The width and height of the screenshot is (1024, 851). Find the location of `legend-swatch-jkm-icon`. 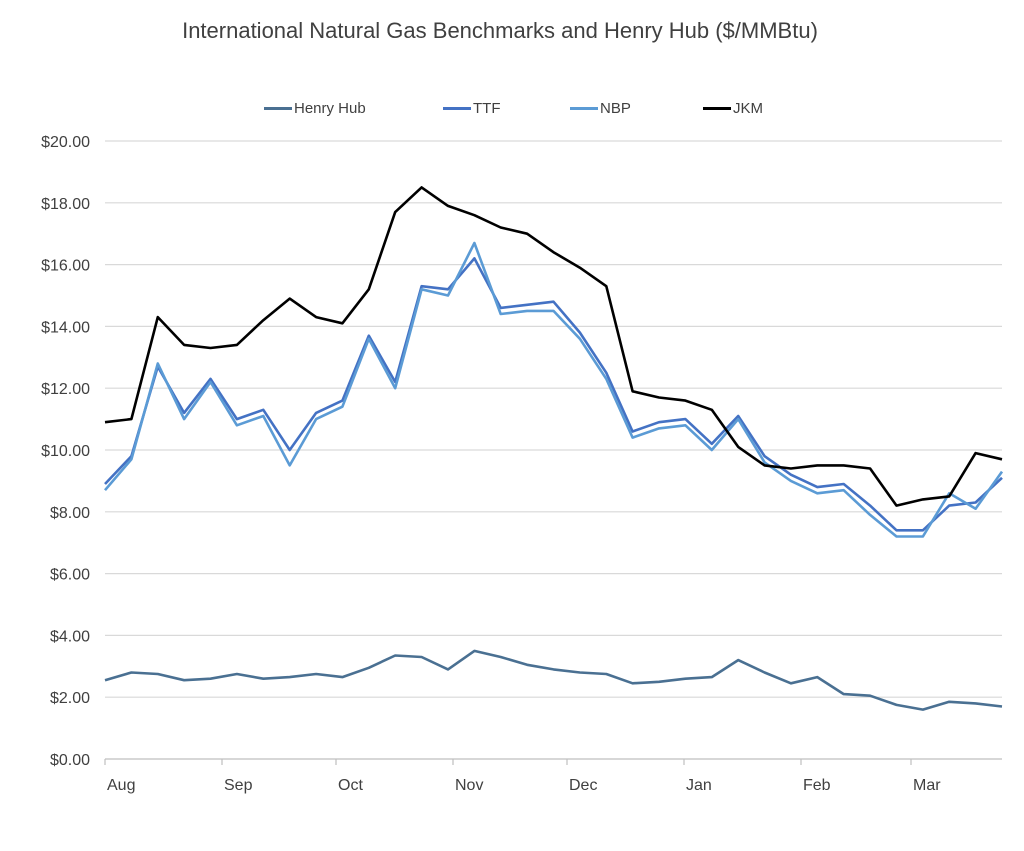

legend-swatch-jkm-icon is located at coordinates (717, 108).